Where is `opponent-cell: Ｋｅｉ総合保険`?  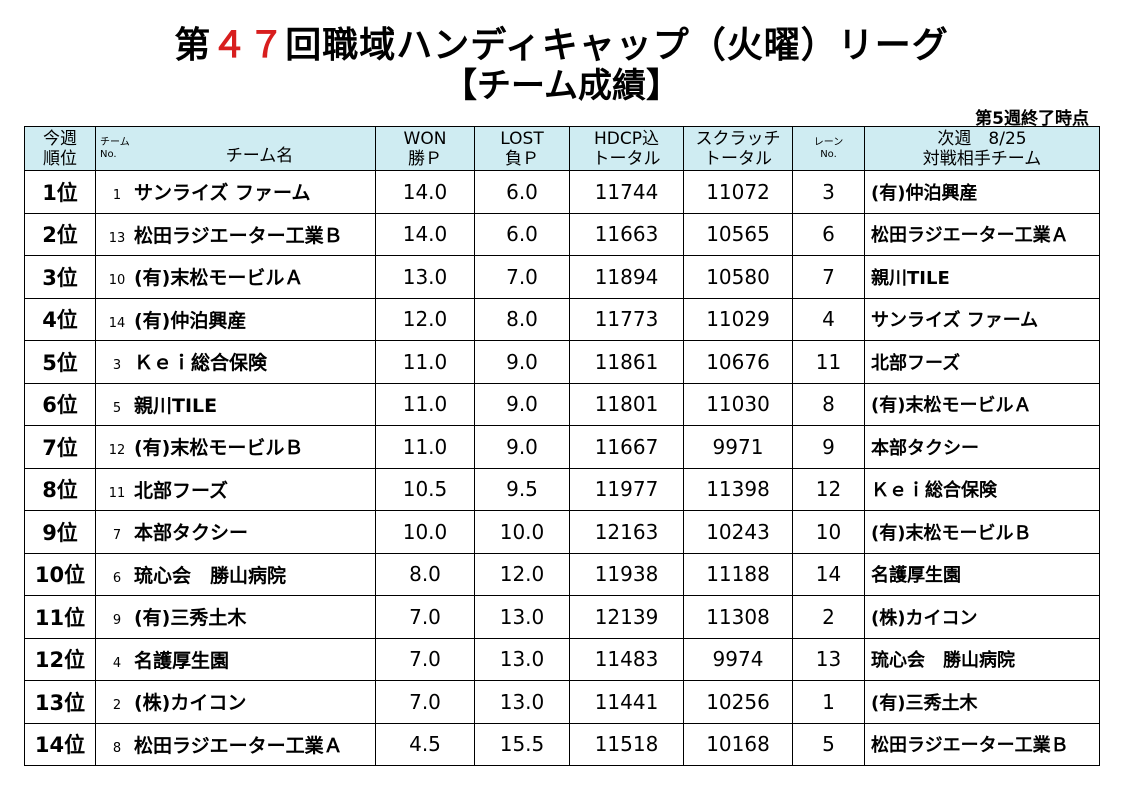 opponent-cell: Ｋｅｉ総合保険 is located at coordinates (982, 489).